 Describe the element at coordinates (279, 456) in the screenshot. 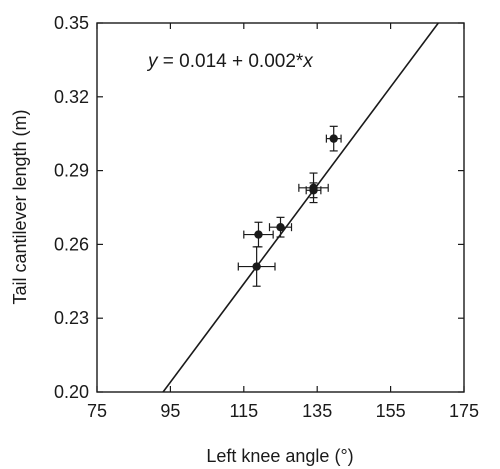

I see `x-axis-title: Left knee angle (°)` at that location.